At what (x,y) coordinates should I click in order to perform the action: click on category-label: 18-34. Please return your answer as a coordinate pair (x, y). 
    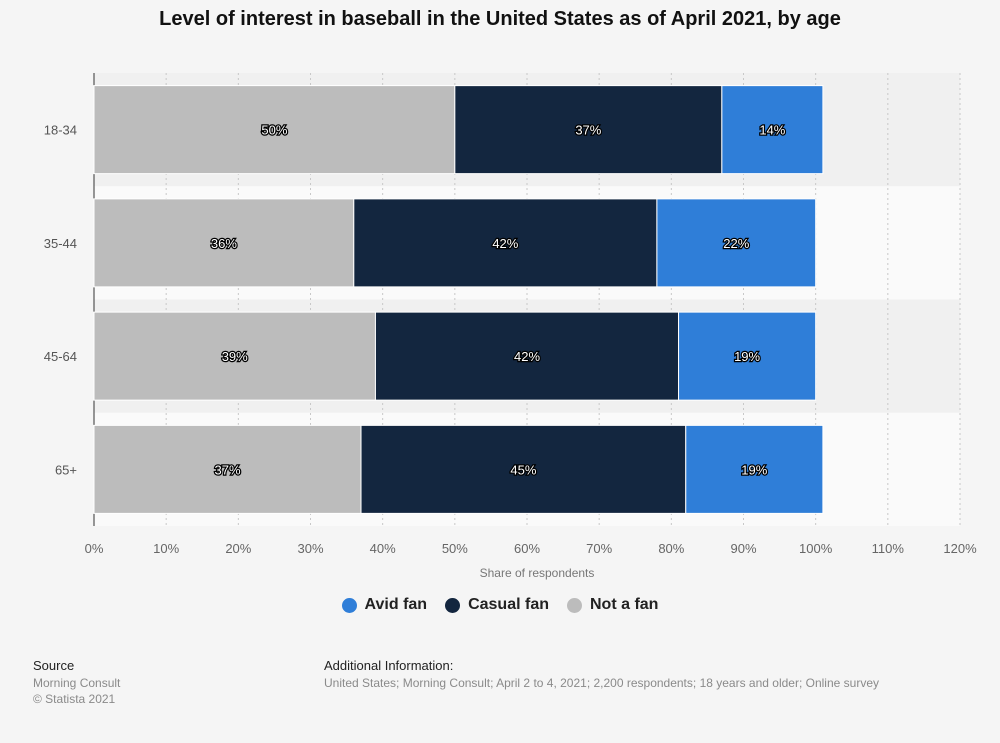
    Looking at the image, I should click on (60, 130).